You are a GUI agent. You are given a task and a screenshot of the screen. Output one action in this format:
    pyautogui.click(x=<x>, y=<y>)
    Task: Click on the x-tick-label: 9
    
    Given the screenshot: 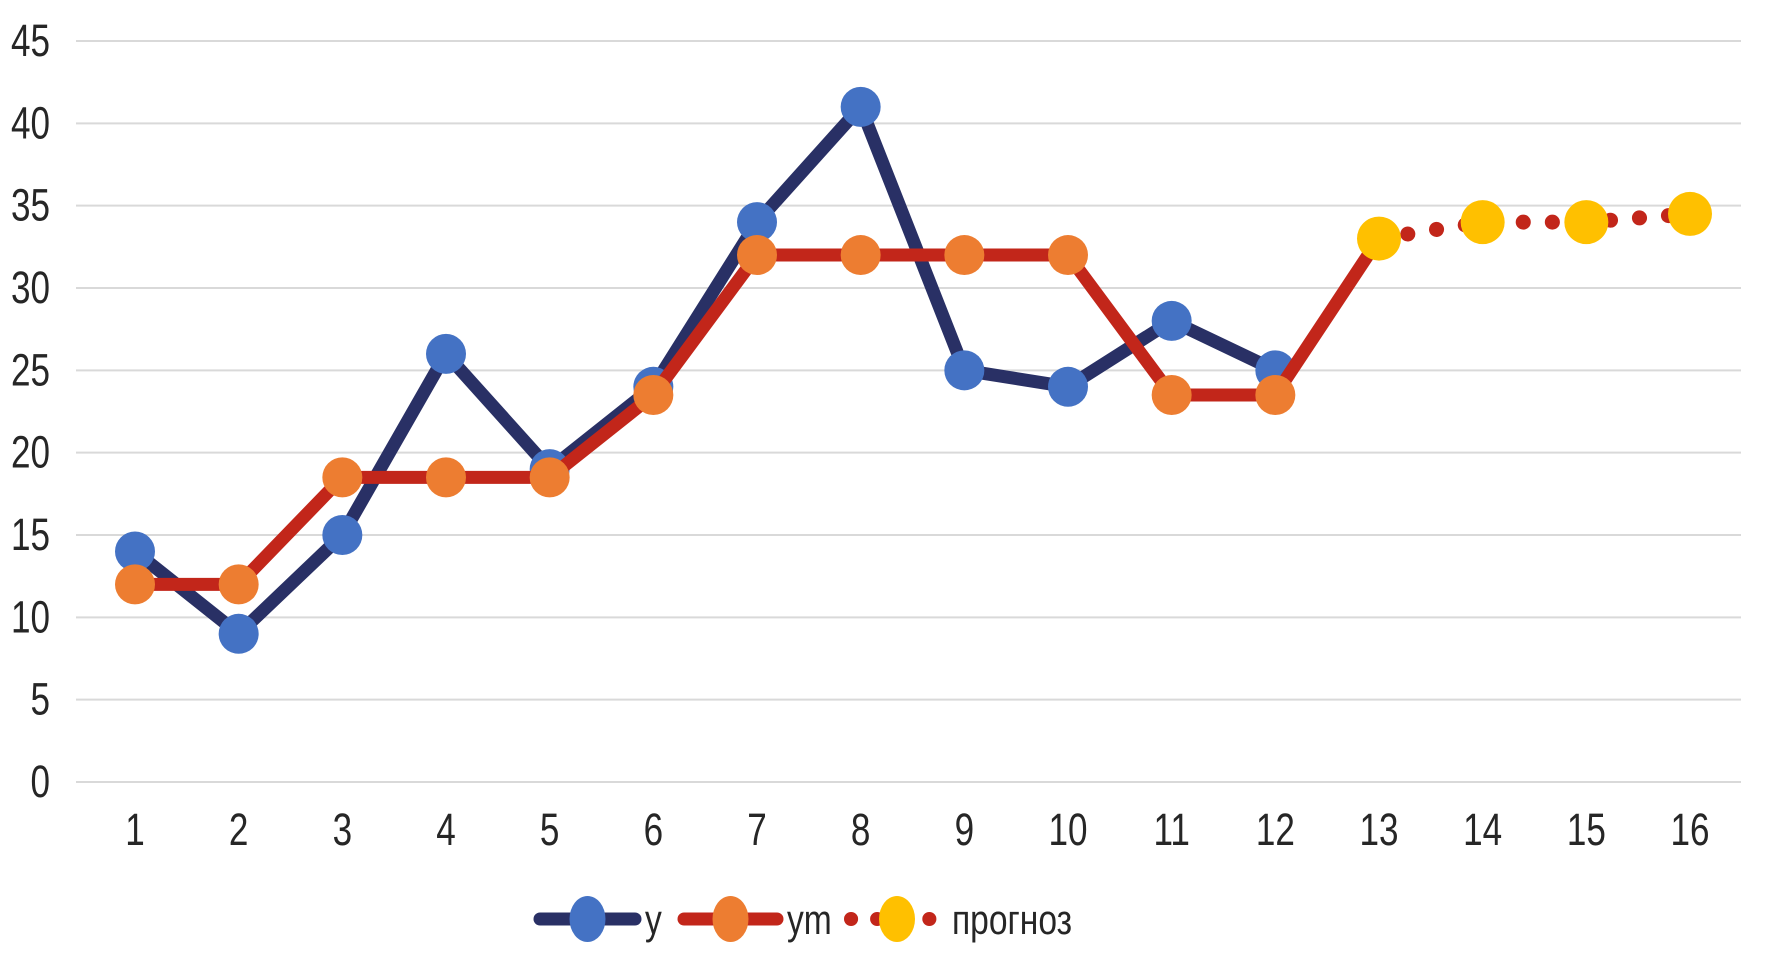 What is the action you would take?
    pyautogui.click(x=965, y=829)
    